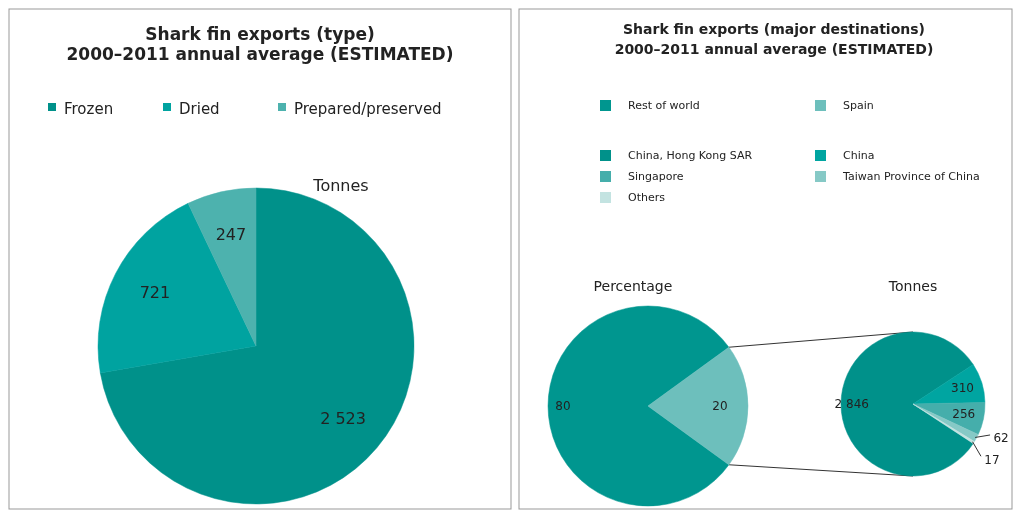 The image size is (1022, 519). What do you see at coordinates (647, 197) in the screenshot?
I see `legend-label: Others` at bounding box center [647, 197].